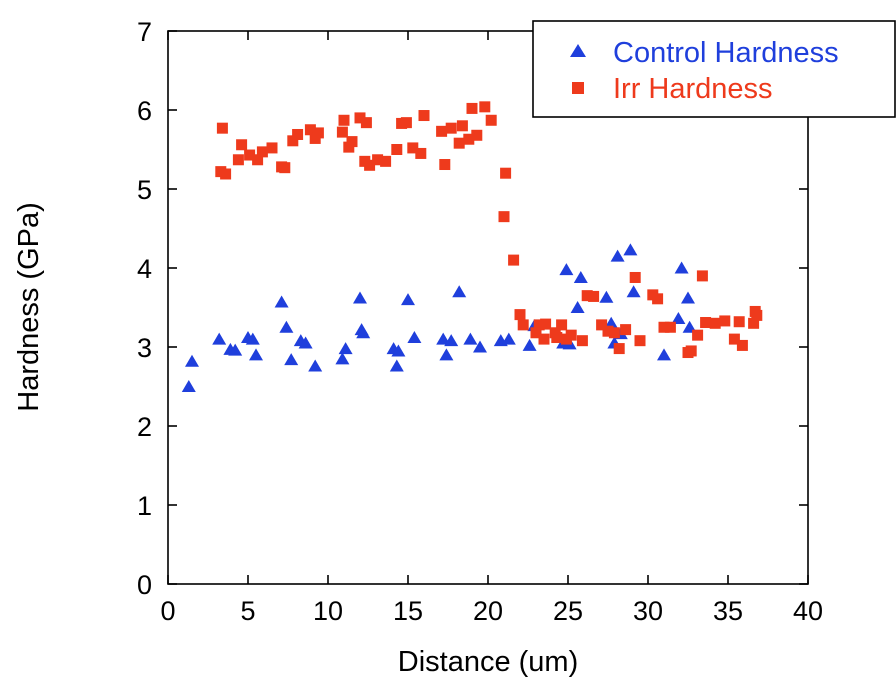  Describe the element at coordinates (578, 88) in the screenshot. I see `legend-marker-irr` at that location.